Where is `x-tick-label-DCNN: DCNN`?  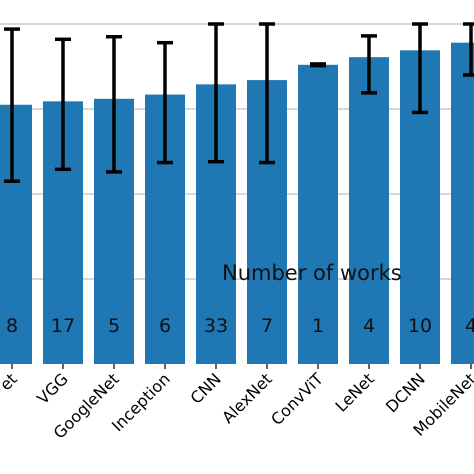
x-tick-label-DCNN: DCNN is located at coordinates (405, 392).